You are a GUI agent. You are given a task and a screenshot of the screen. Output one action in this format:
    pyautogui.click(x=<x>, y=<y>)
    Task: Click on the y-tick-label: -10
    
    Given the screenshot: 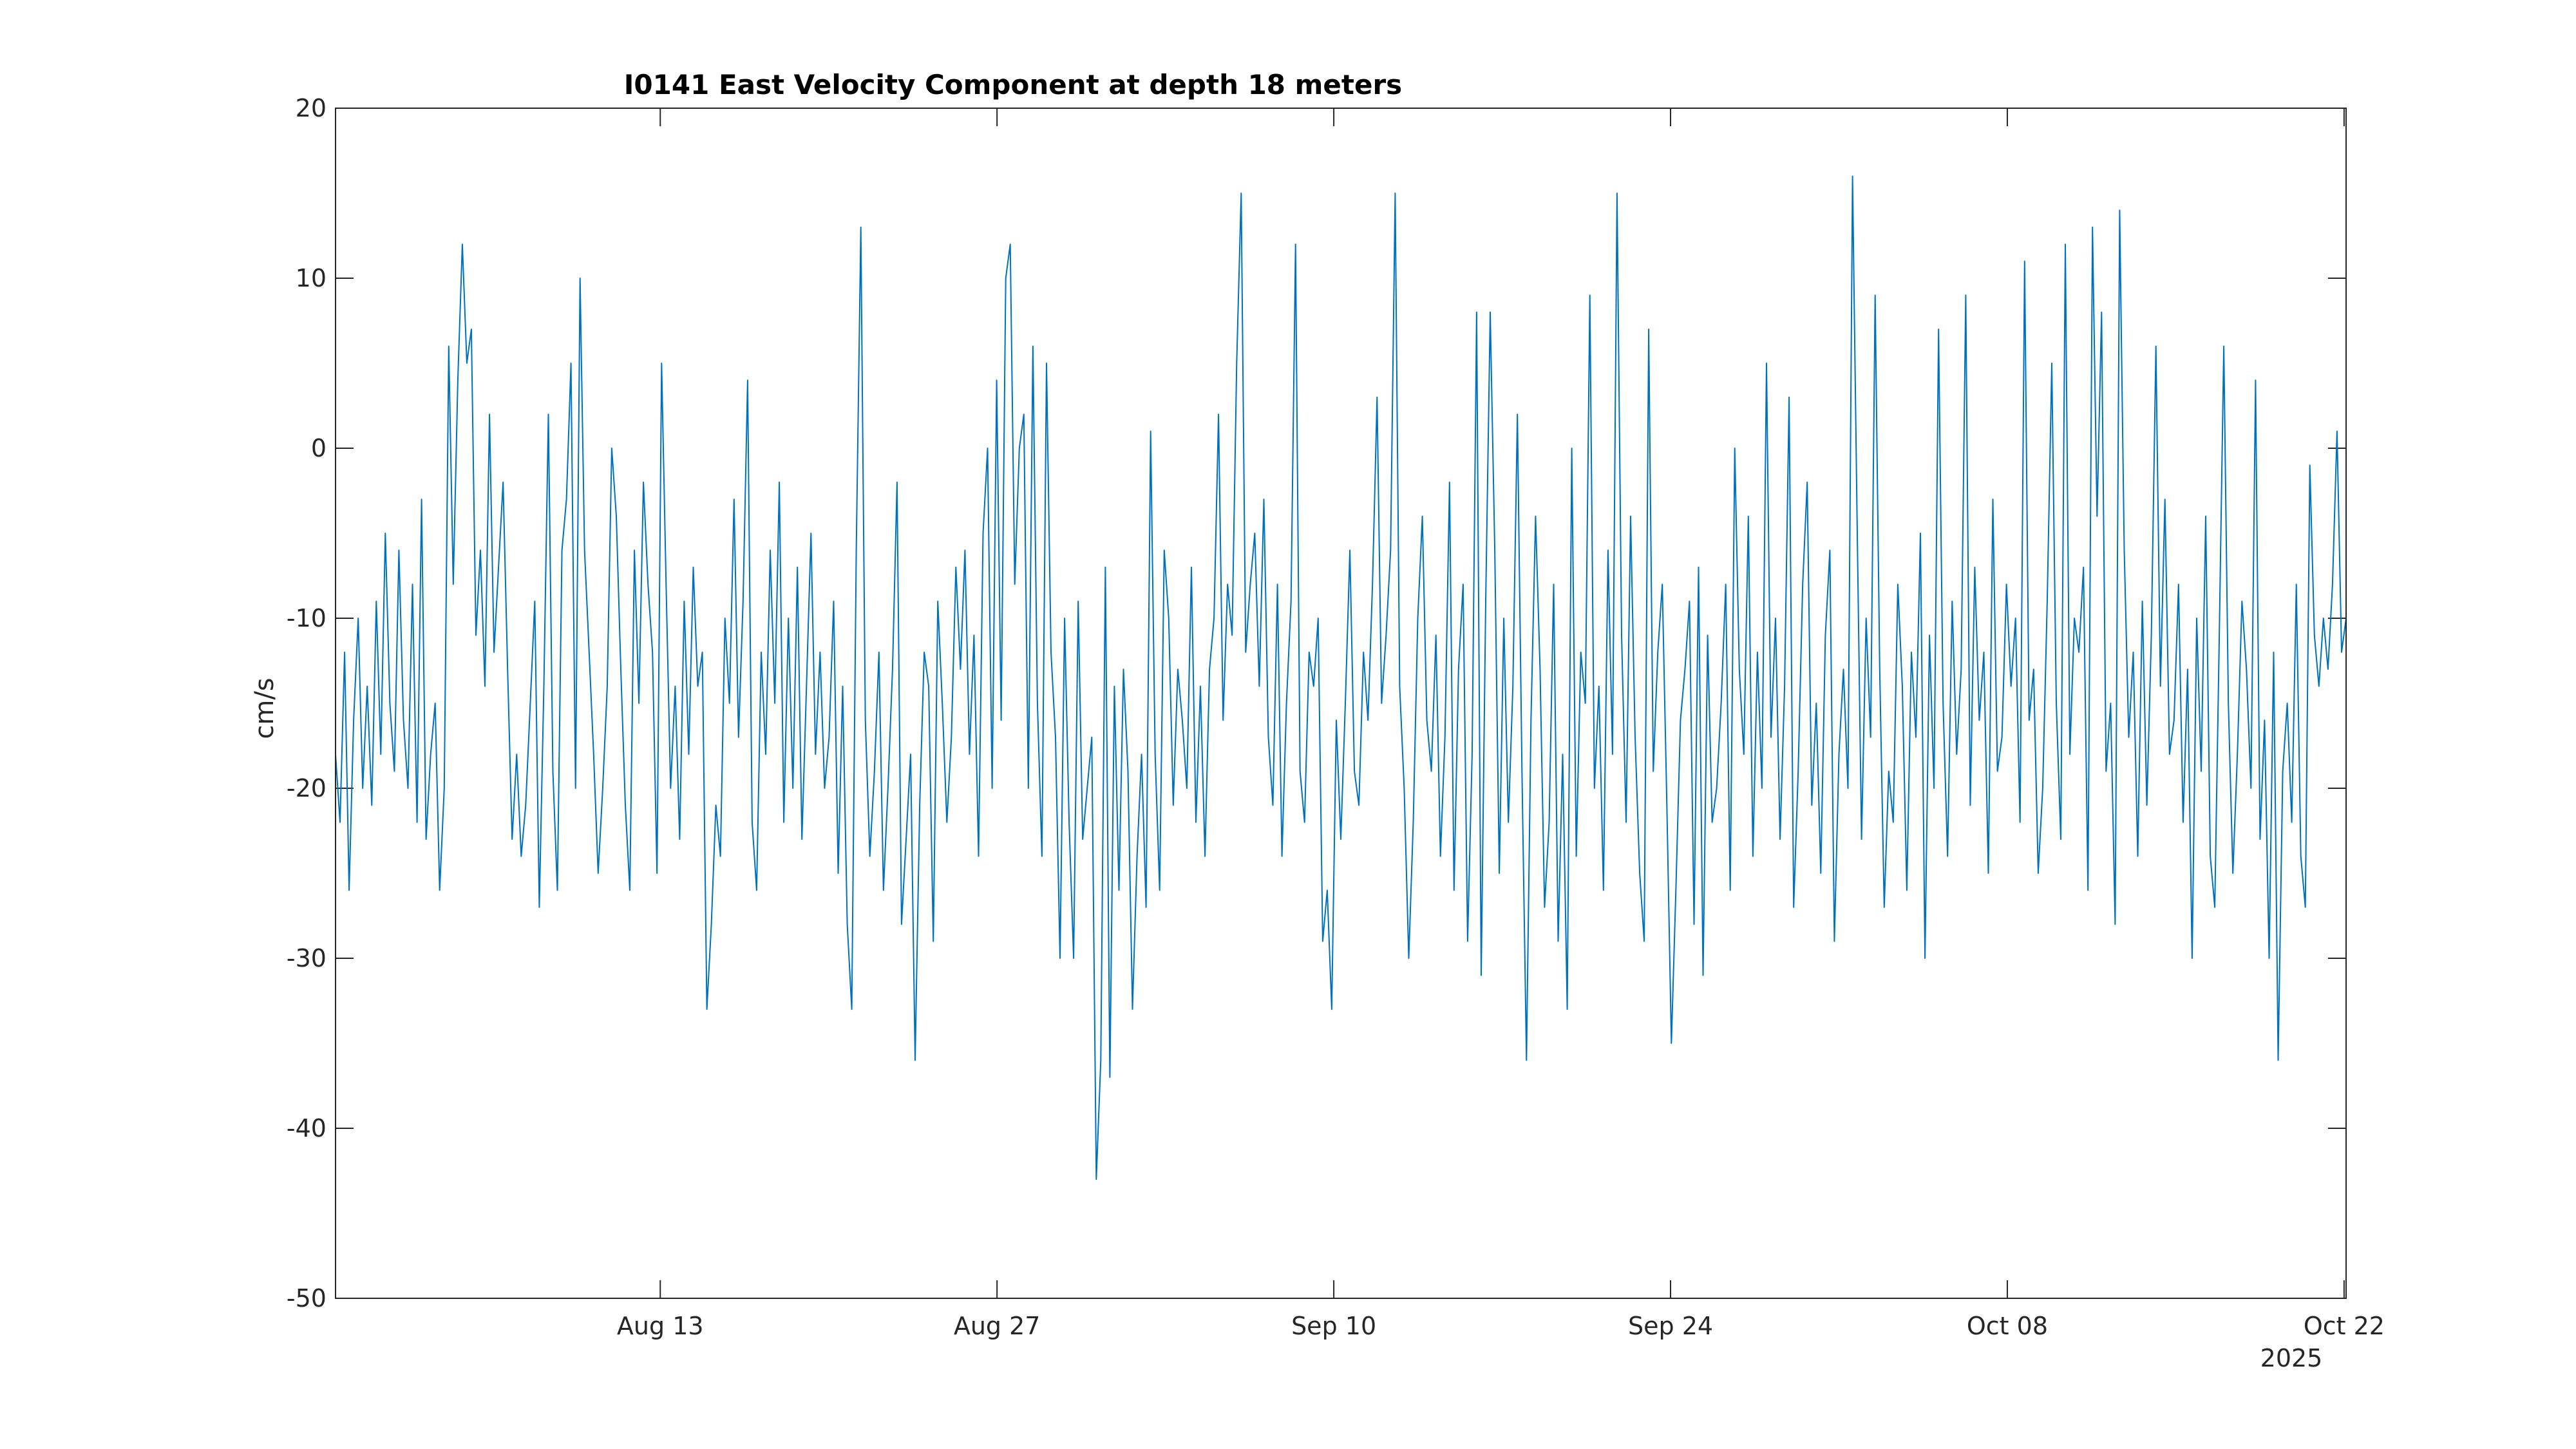 What is the action you would take?
    pyautogui.click(x=307, y=618)
    